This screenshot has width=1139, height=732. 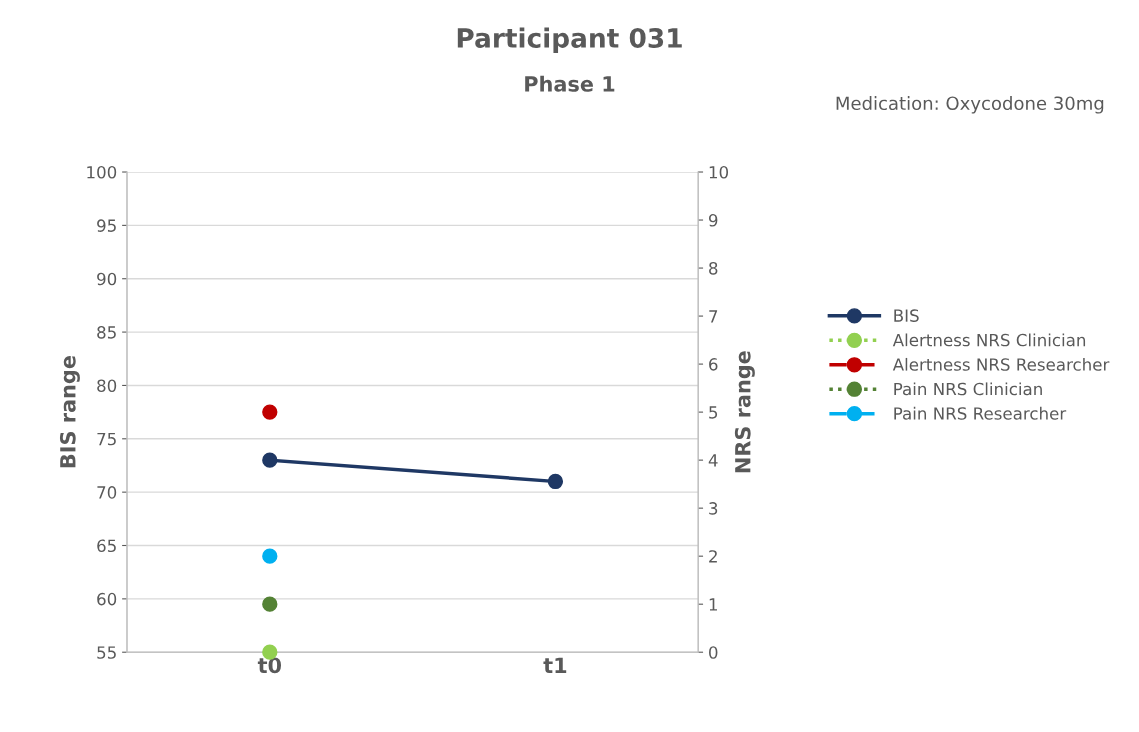 What do you see at coordinates (713, 220) in the screenshot?
I see `y2-tick-label: 9` at bounding box center [713, 220].